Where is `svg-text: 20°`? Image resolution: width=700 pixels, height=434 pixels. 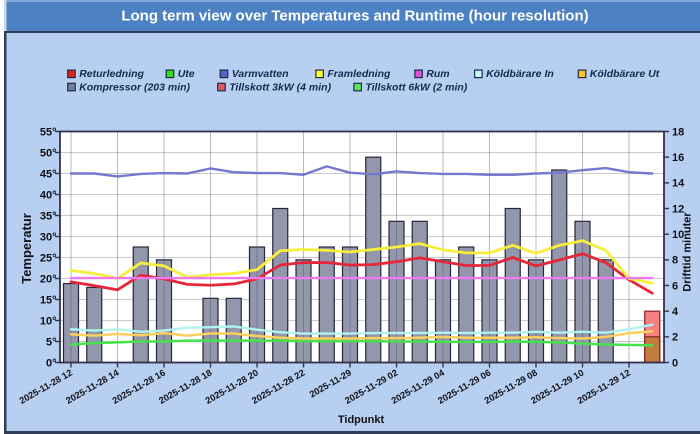
svg-text: 20° is located at coordinates (48, 279).